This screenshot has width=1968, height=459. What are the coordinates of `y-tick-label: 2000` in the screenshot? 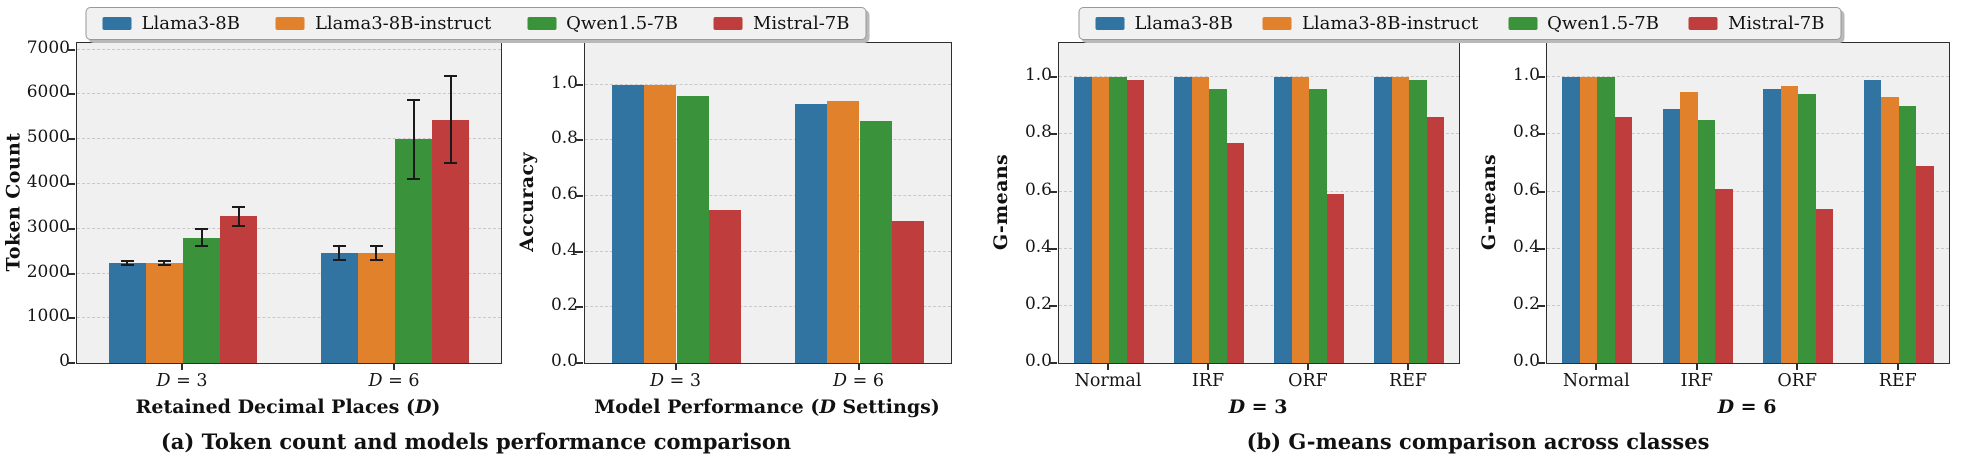 It's located at (48, 271).